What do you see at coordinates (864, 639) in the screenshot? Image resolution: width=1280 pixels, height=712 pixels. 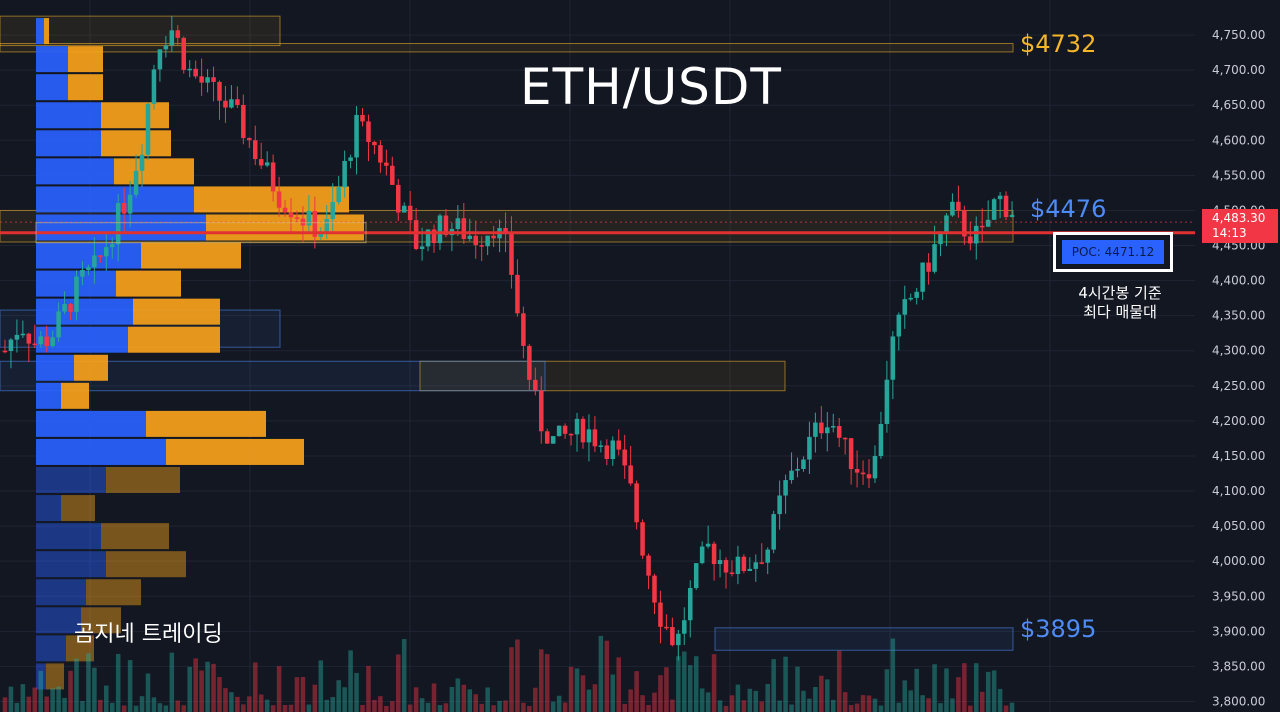 I see `zone-box` at bounding box center [864, 639].